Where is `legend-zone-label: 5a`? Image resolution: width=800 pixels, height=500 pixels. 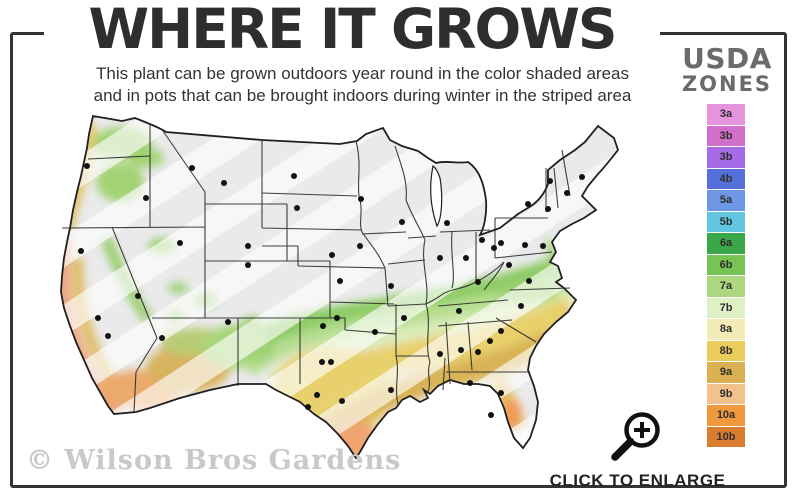
legend-zone-label: 5a is located at coordinates (726, 200).